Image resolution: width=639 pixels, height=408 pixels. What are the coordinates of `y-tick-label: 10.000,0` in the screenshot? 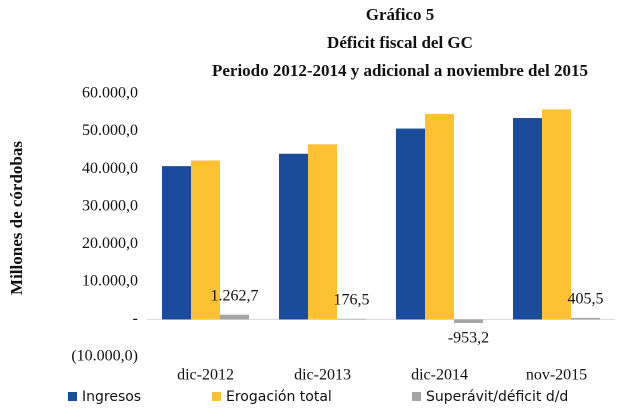 It's located at (110, 281).